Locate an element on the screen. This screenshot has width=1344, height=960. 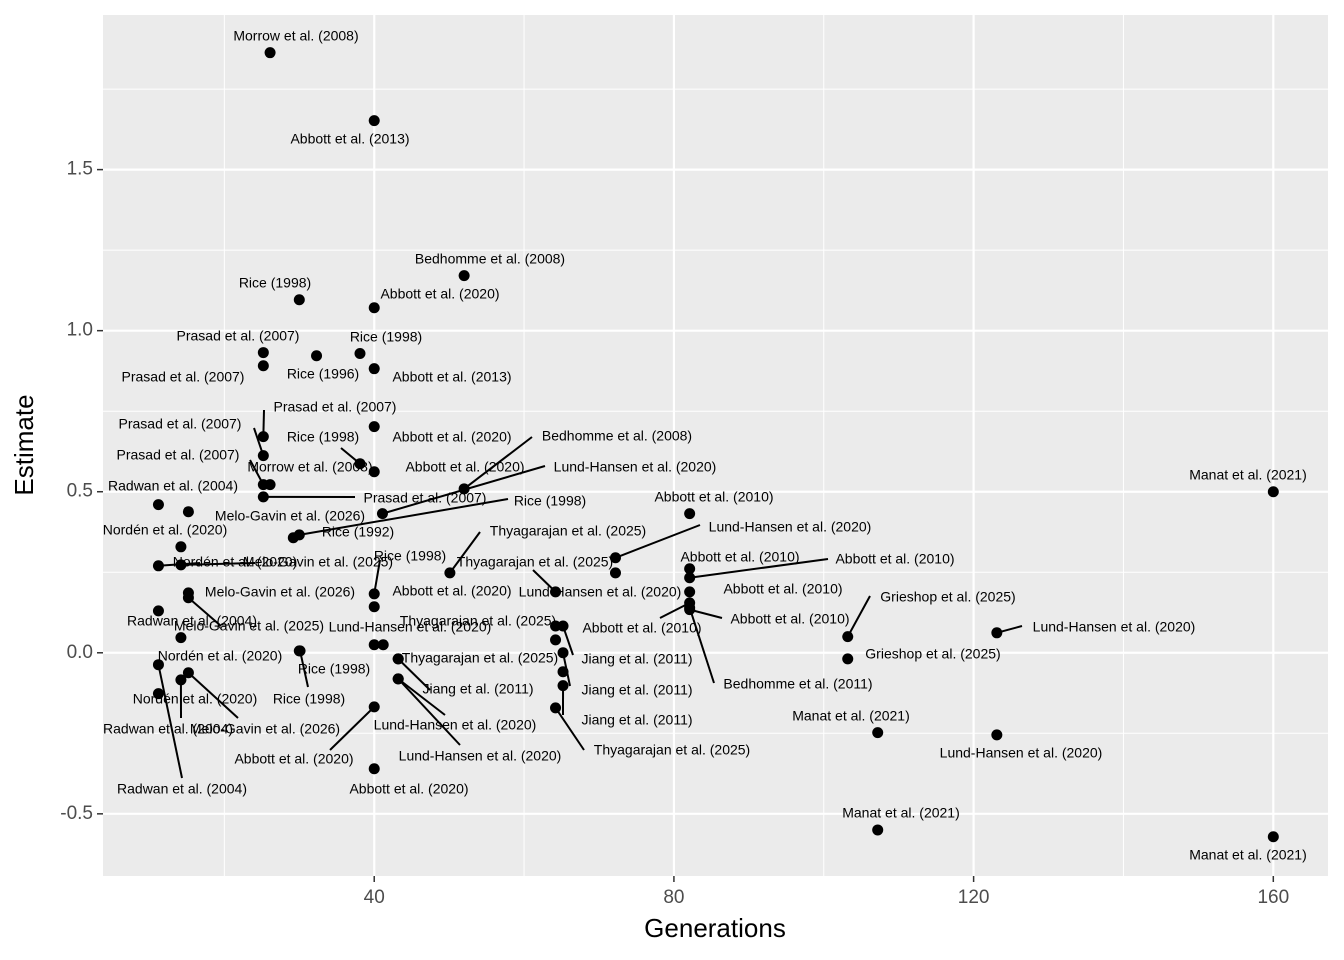
y-tick-label: 1.0 is located at coordinates (80, 330).